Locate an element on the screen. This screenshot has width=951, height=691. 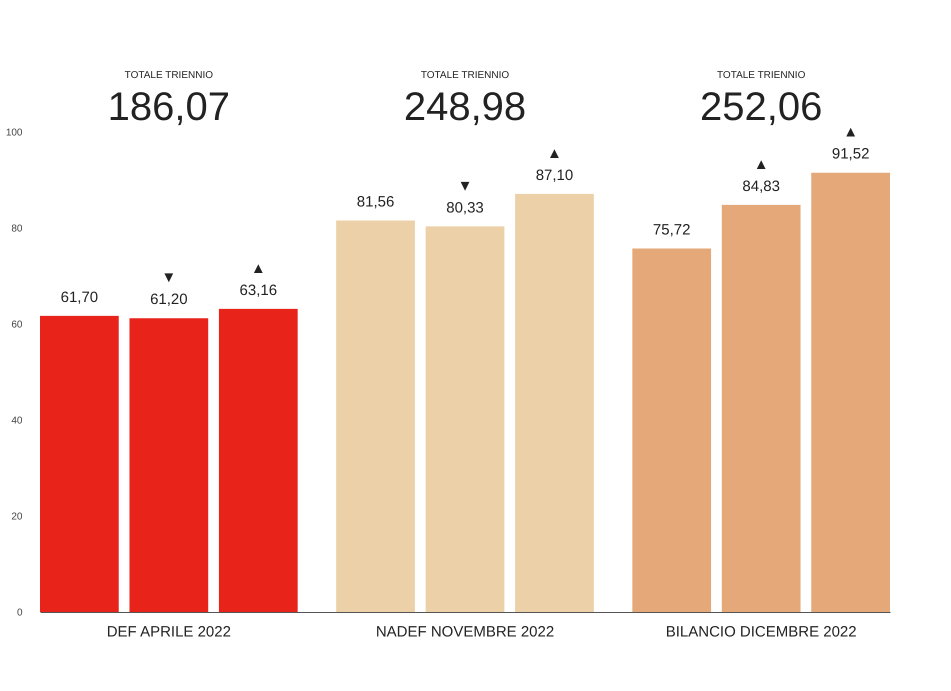
data-label: ▲ 91,52 is located at coordinates (851, 143).